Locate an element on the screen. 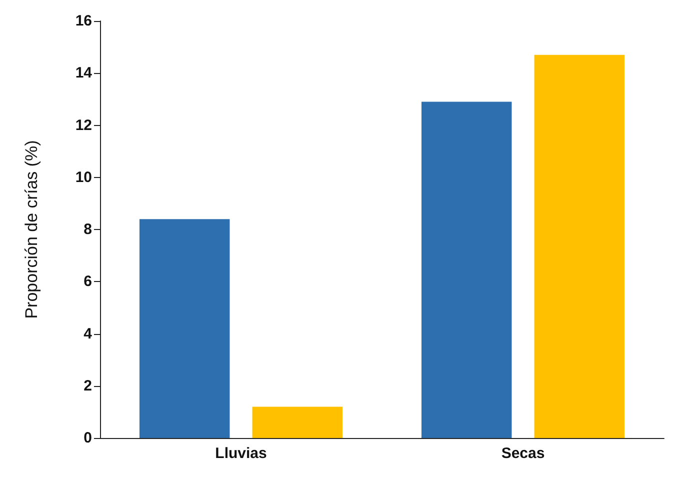 The image size is (674, 478). y-tick-label: 8 is located at coordinates (88, 229).